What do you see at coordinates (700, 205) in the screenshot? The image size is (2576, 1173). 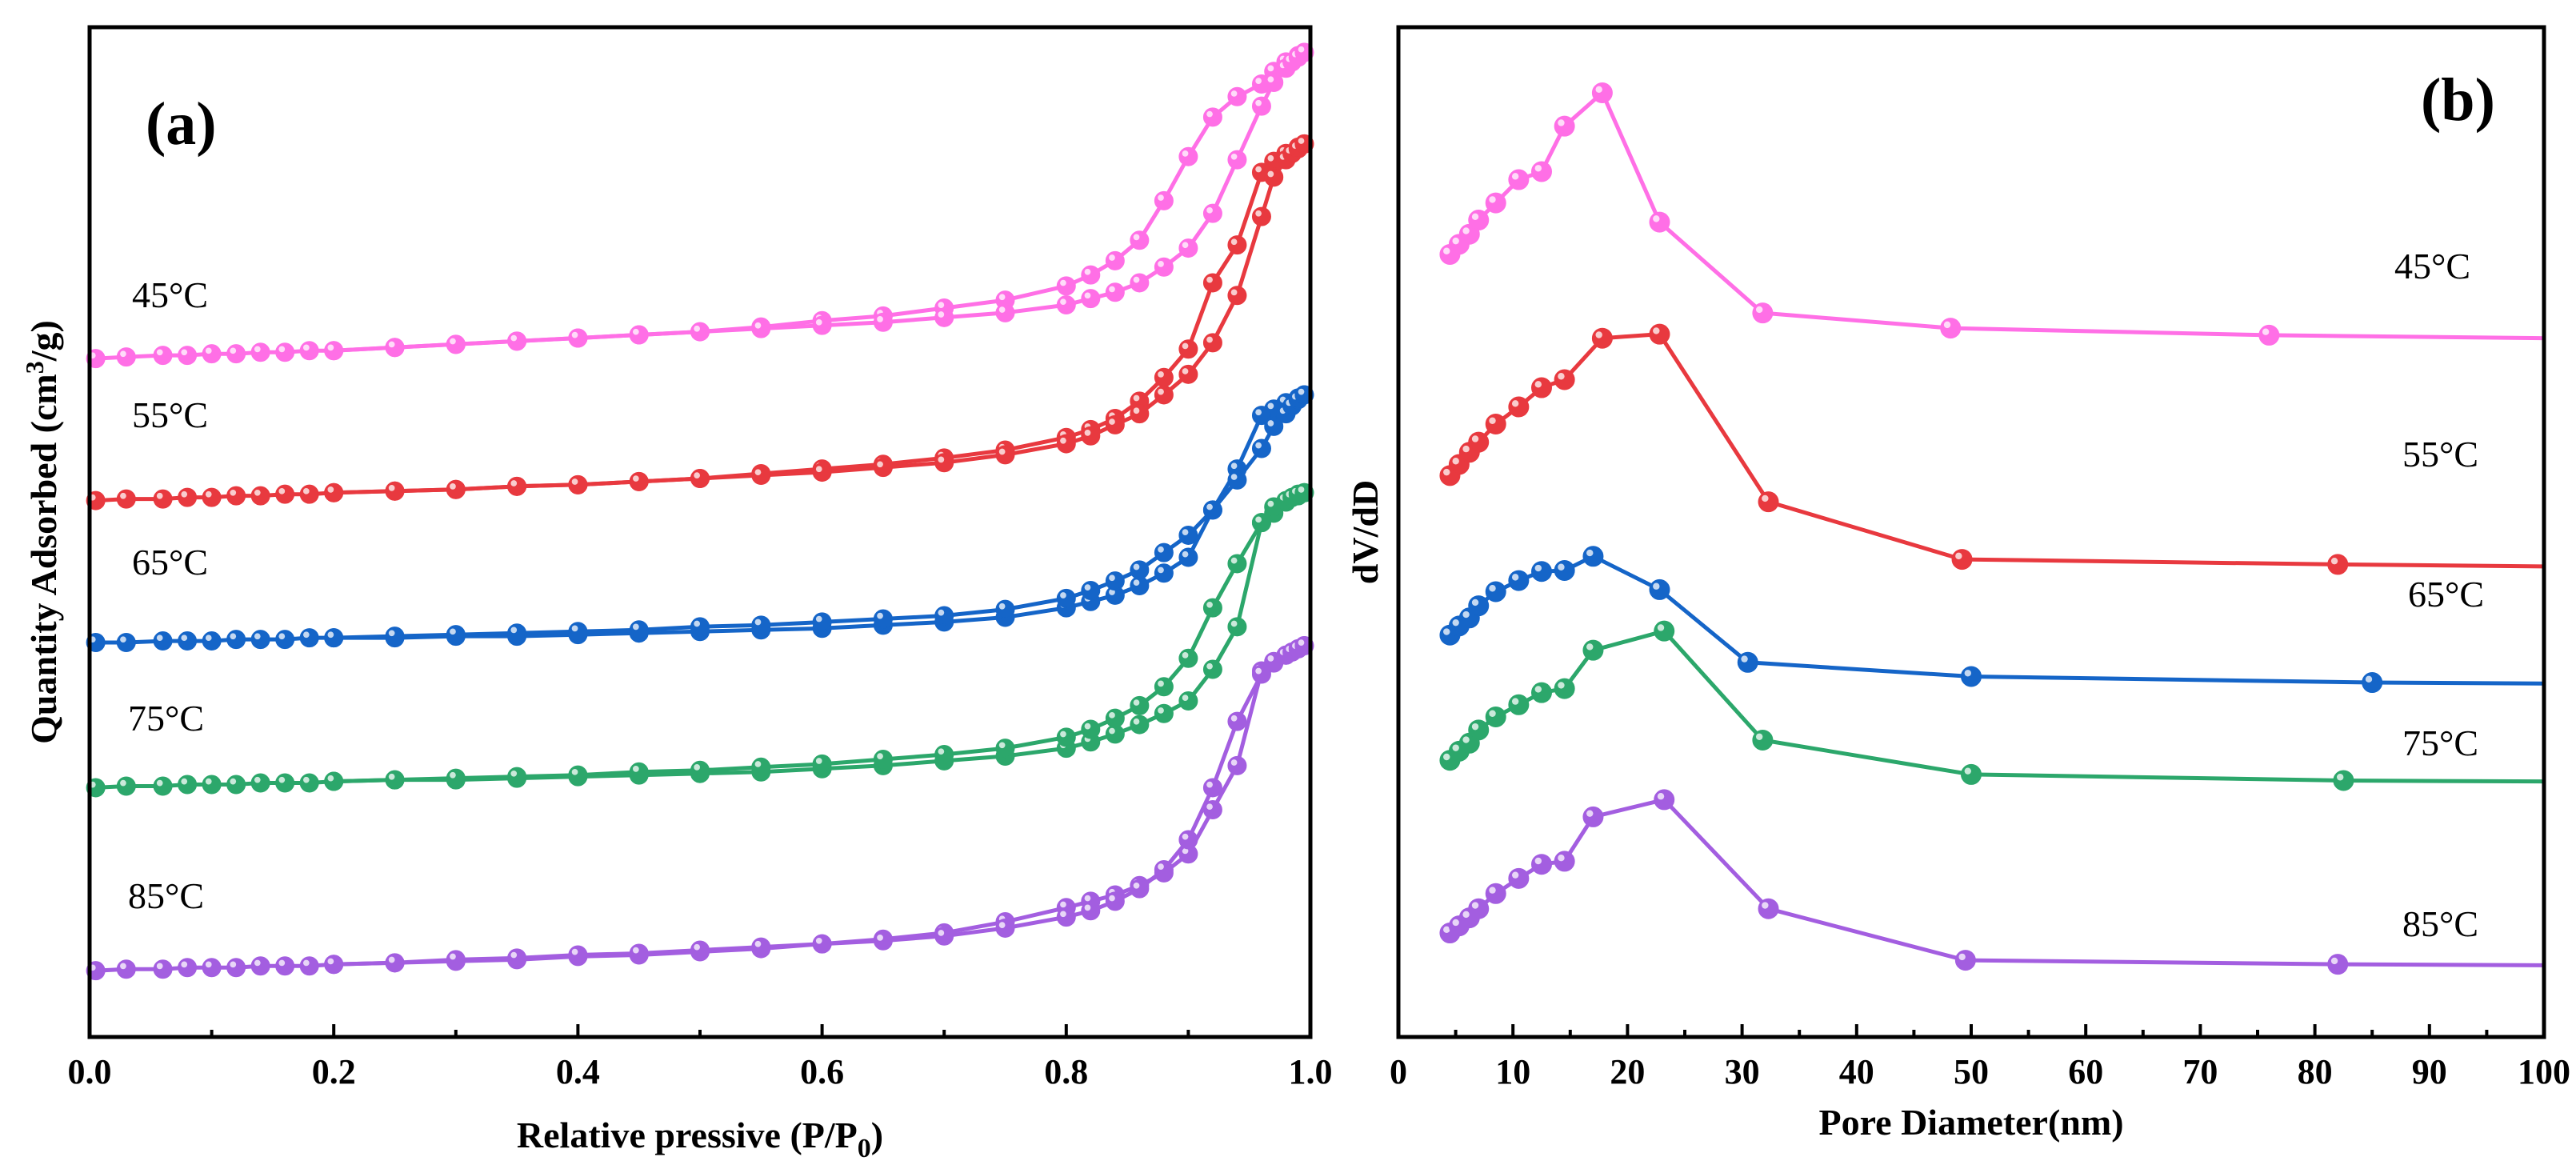 I see `panel-a-series-45c-adsorption-line` at bounding box center [700, 205].